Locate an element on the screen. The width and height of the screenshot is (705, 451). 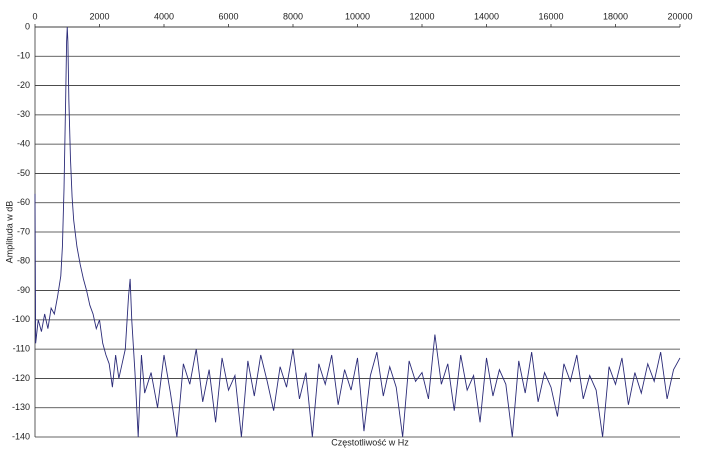
y-tick-label: -10 is located at coordinates (23, 56).